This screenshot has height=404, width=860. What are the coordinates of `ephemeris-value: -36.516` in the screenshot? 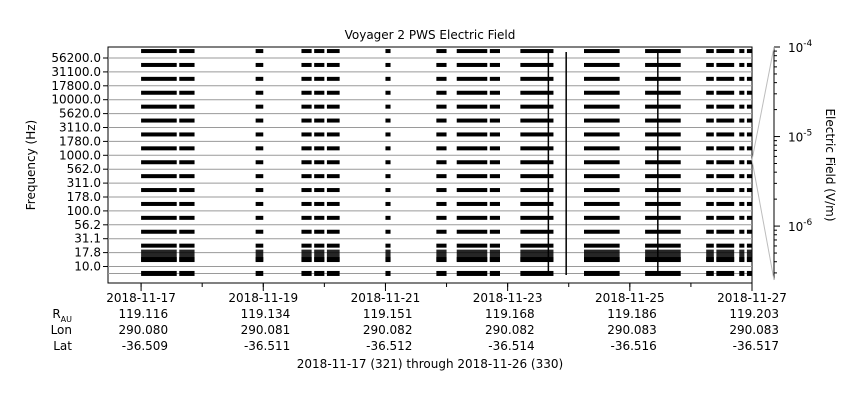 It's located at (633, 346).